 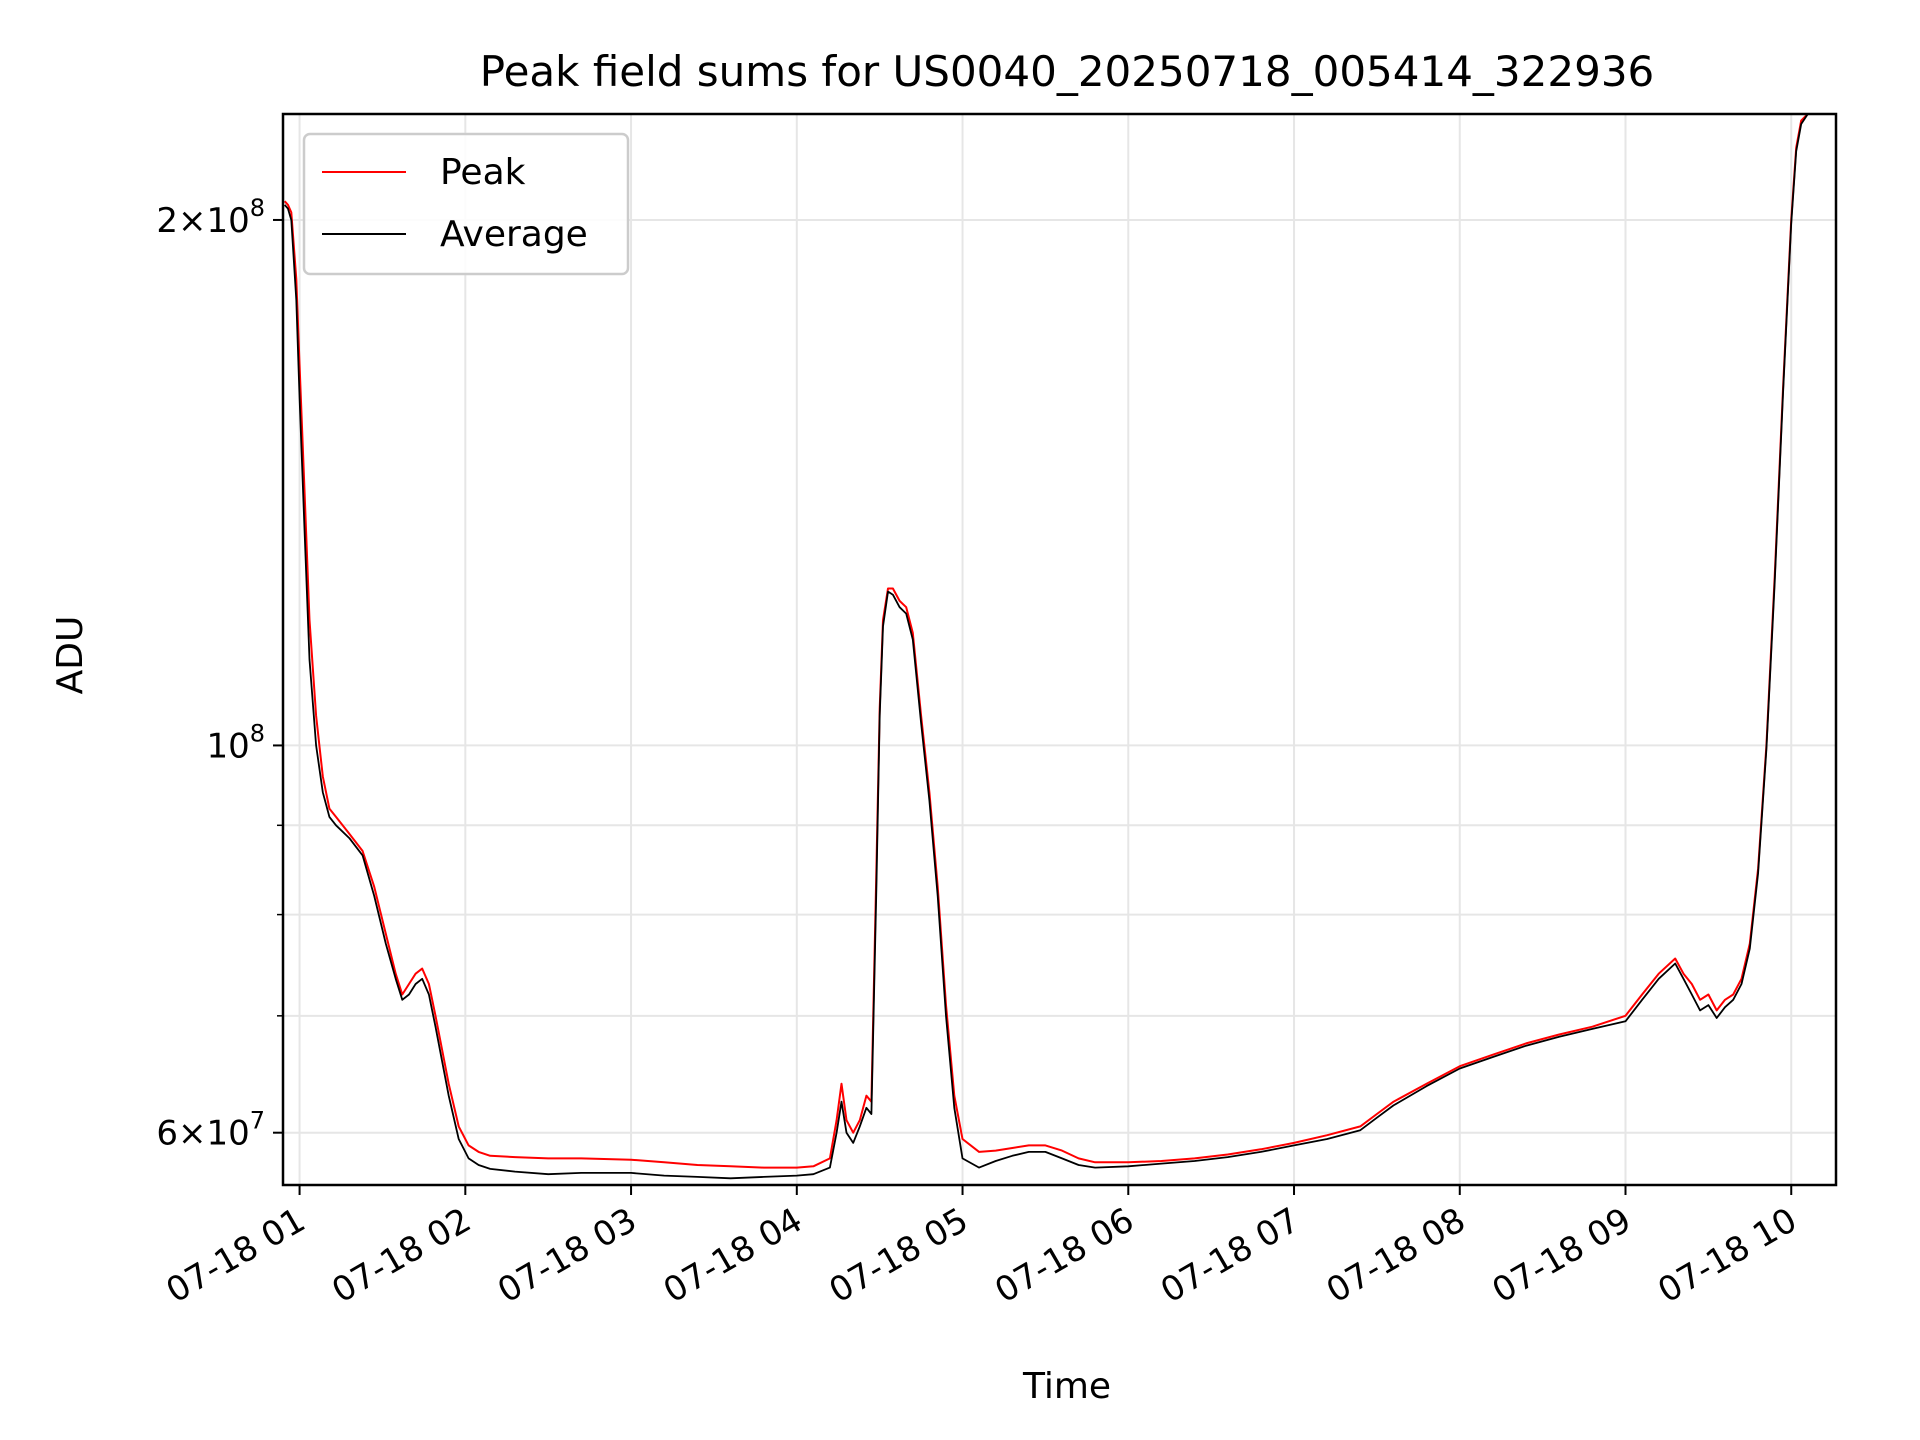 What do you see at coordinates (235, 742) in the screenshot?
I see `y-tick-label: 108` at bounding box center [235, 742].